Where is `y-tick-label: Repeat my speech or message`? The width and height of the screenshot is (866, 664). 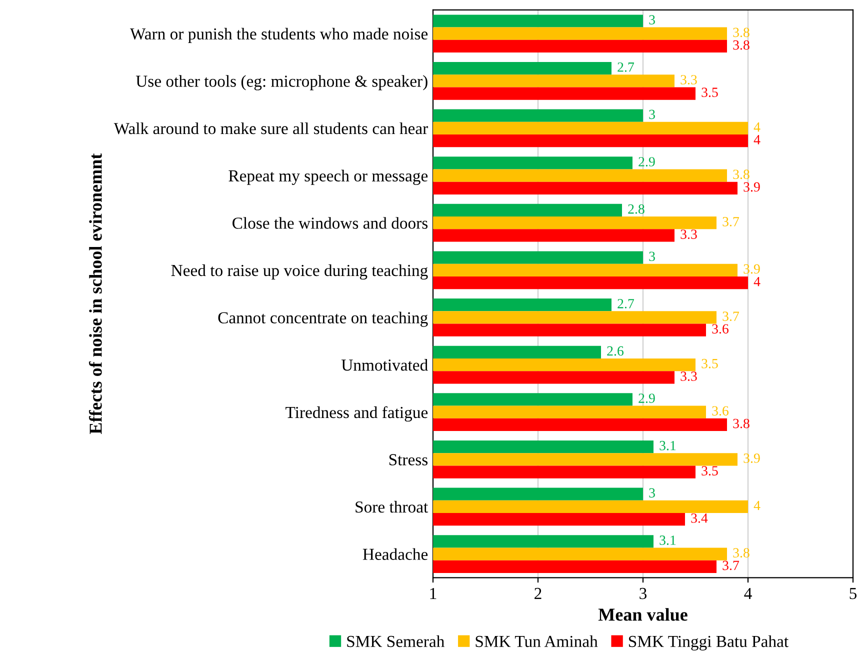
y-tick-label: Repeat my speech or message is located at coordinates (328, 177).